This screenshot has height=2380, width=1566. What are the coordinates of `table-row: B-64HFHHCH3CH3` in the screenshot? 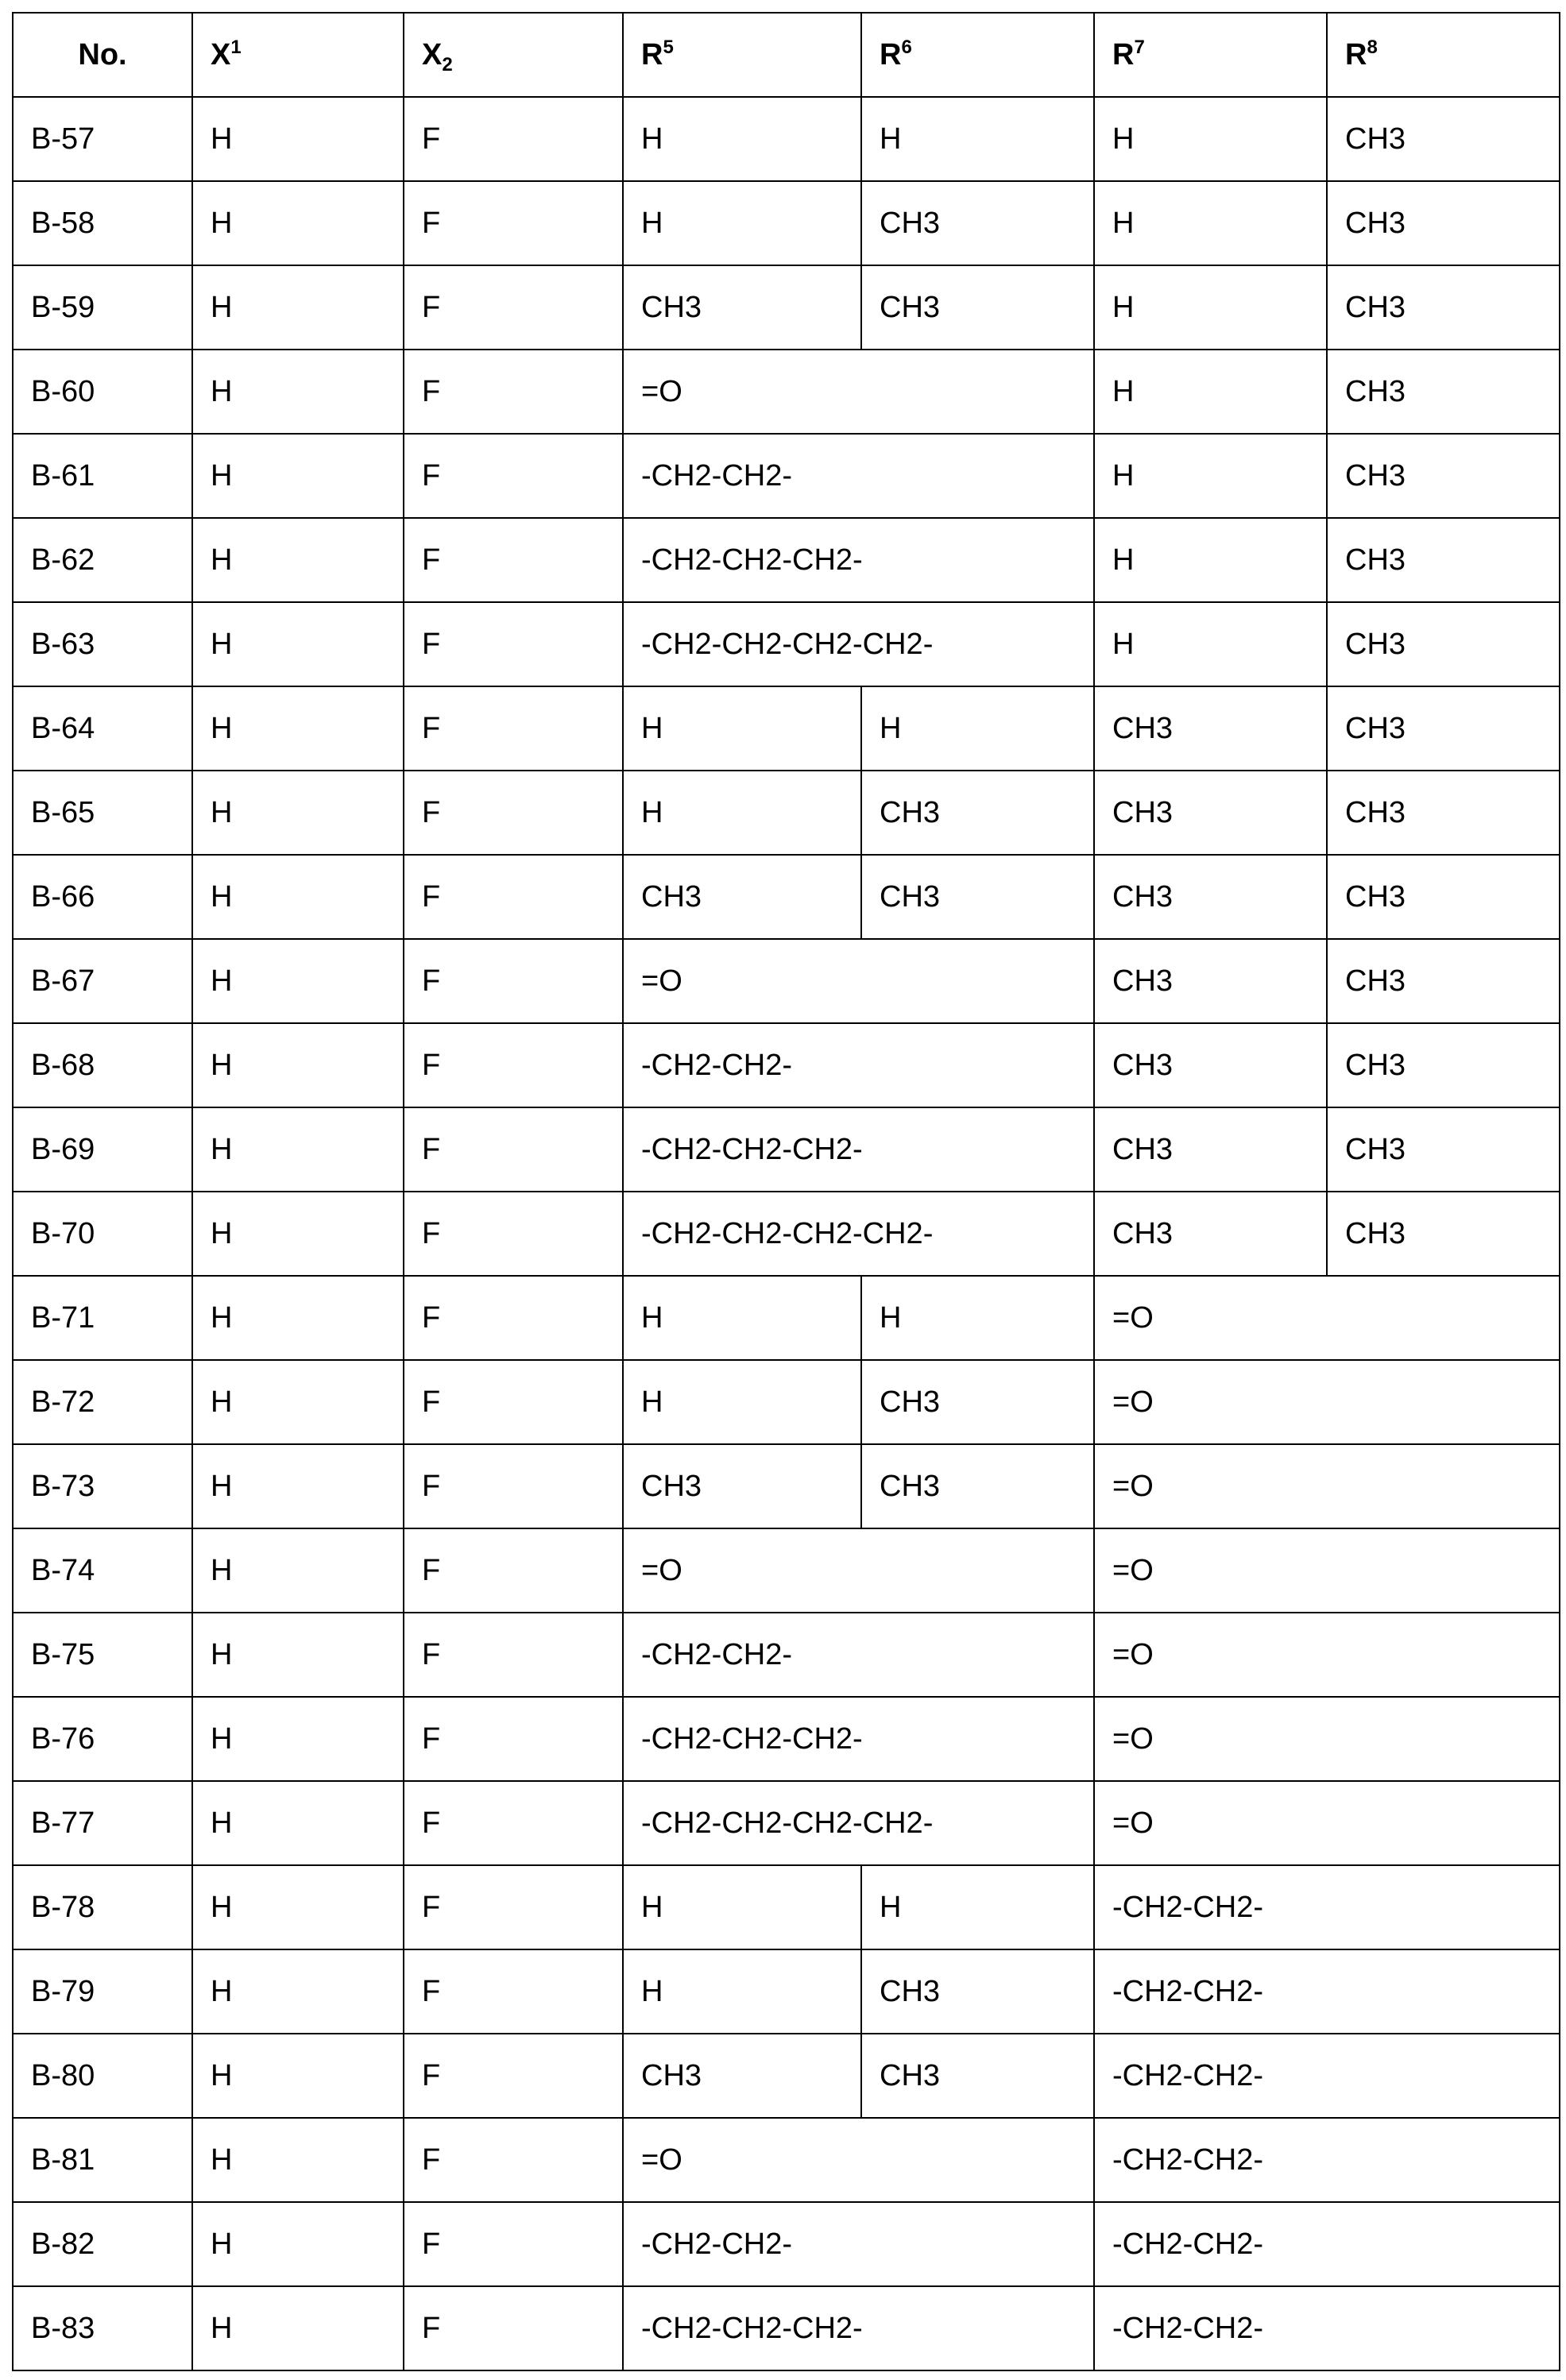 It's located at (786, 728).